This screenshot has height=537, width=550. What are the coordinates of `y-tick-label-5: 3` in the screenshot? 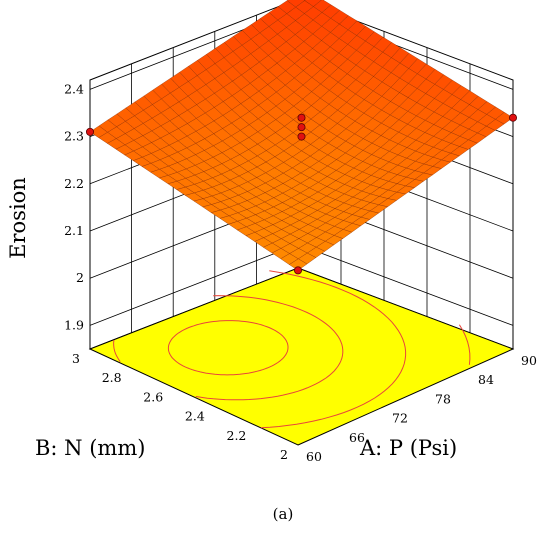 It's located at (76, 358).